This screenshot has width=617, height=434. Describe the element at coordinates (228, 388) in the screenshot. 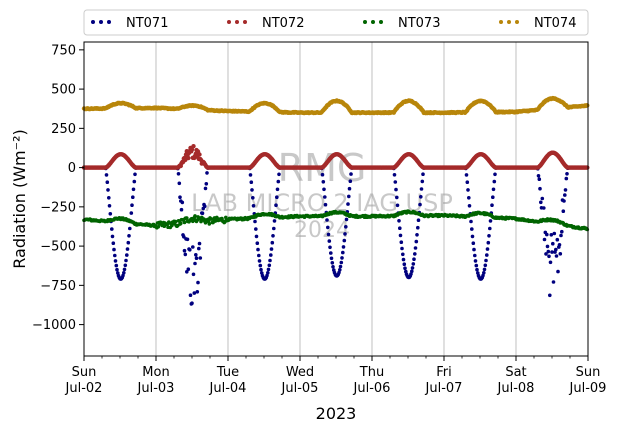

I see `x-tick-label-date: Jul-04` at that location.